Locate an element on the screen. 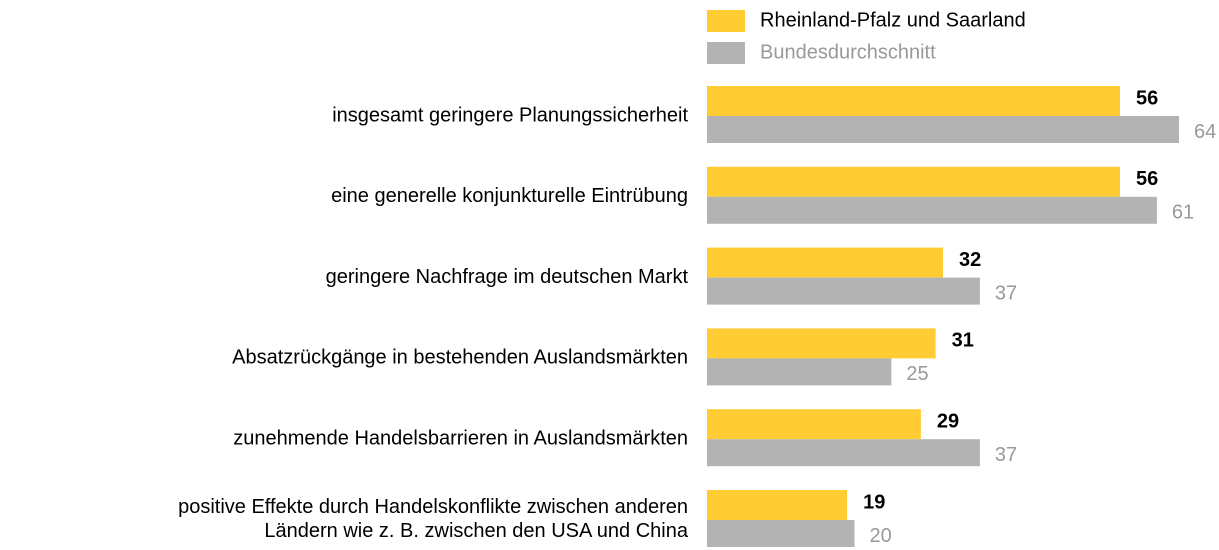  legend-label: Bundesdurchschnitt is located at coordinates (848, 52).